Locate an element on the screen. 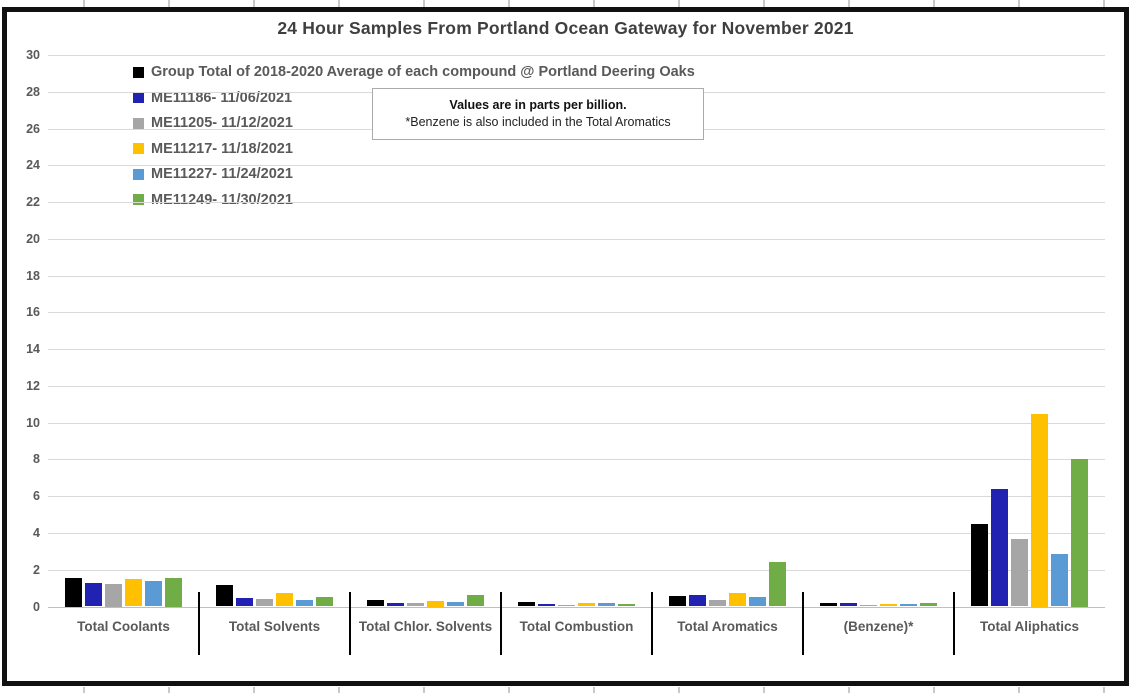  y-axis-tick-label: 18 is located at coordinates (33, 275).